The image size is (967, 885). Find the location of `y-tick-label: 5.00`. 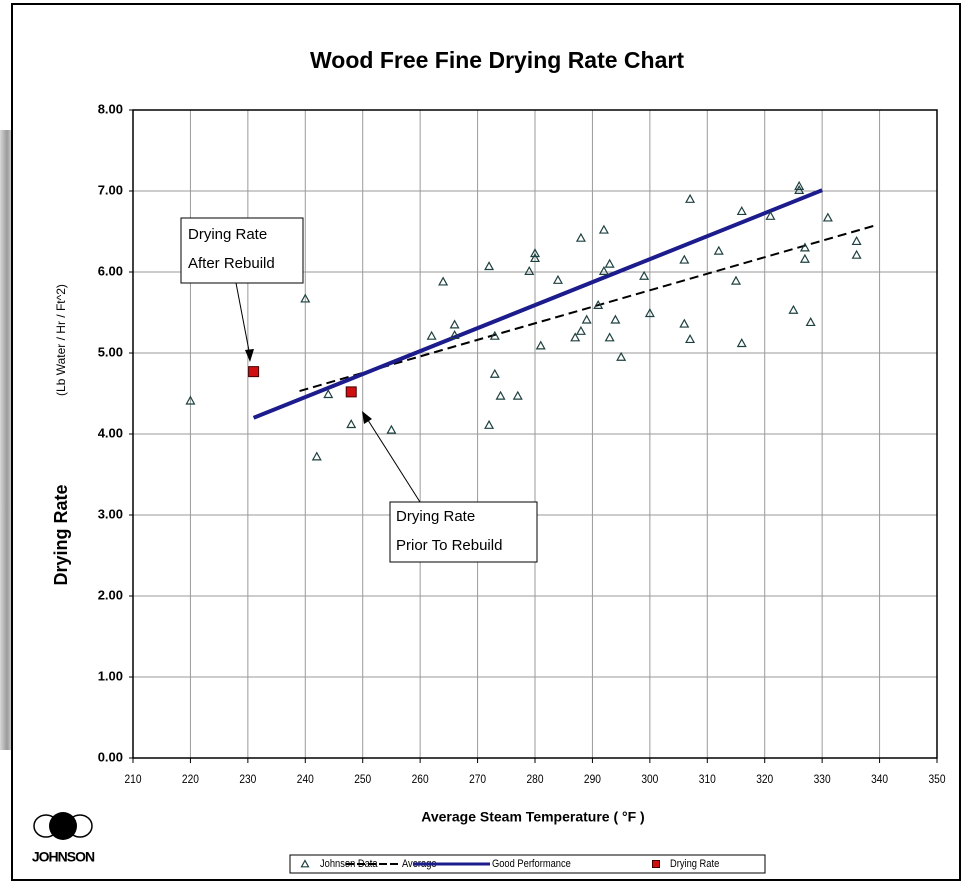

y-tick-label: 5.00 is located at coordinates (110, 351).